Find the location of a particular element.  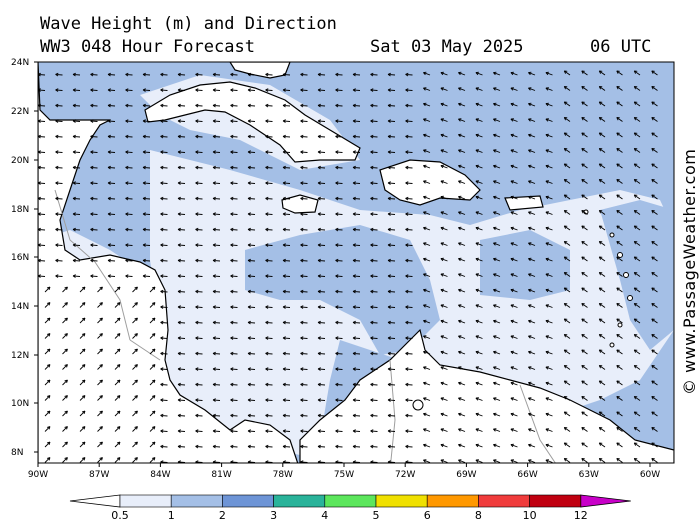

scale-label: 6 is located at coordinates (427, 515).